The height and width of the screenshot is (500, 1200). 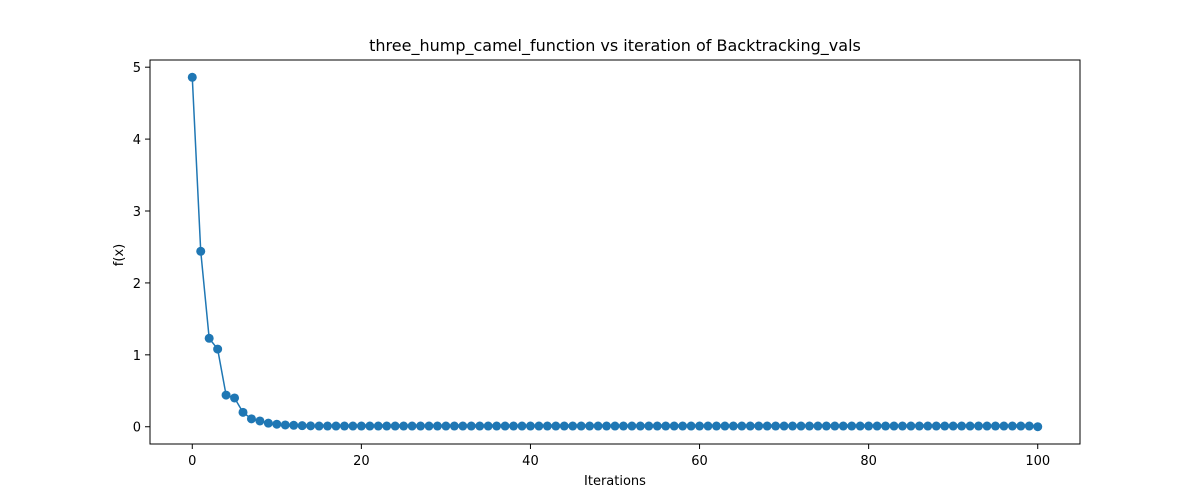 What do you see at coordinates (868, 461) in the screenshot?
I see `x-tick-label: 80` at bounding box center [868, 461].